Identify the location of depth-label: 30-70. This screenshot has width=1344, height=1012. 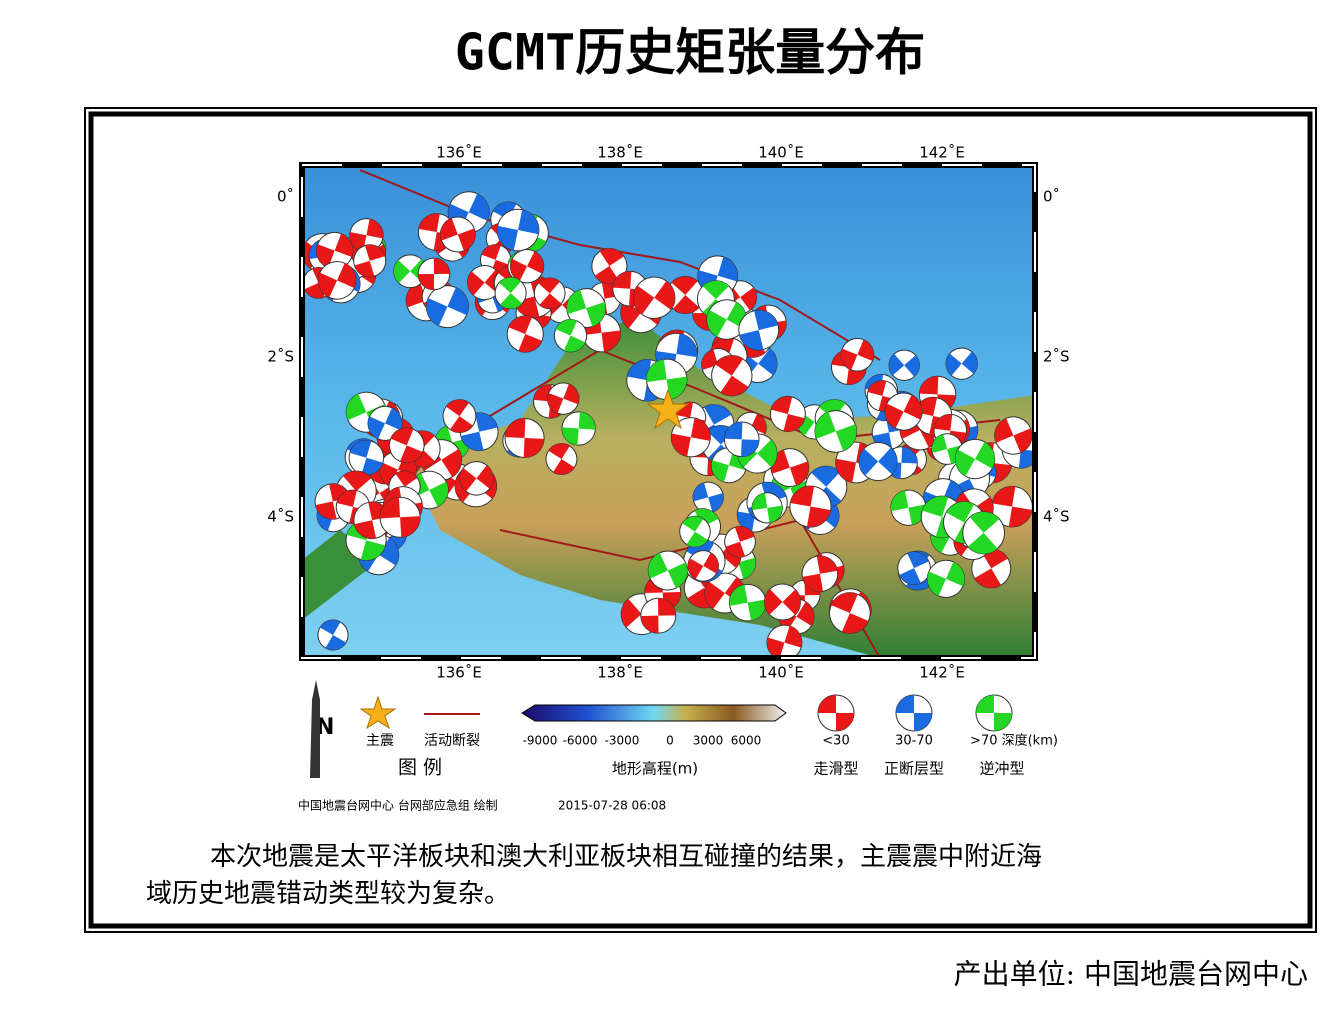
(914, 741).